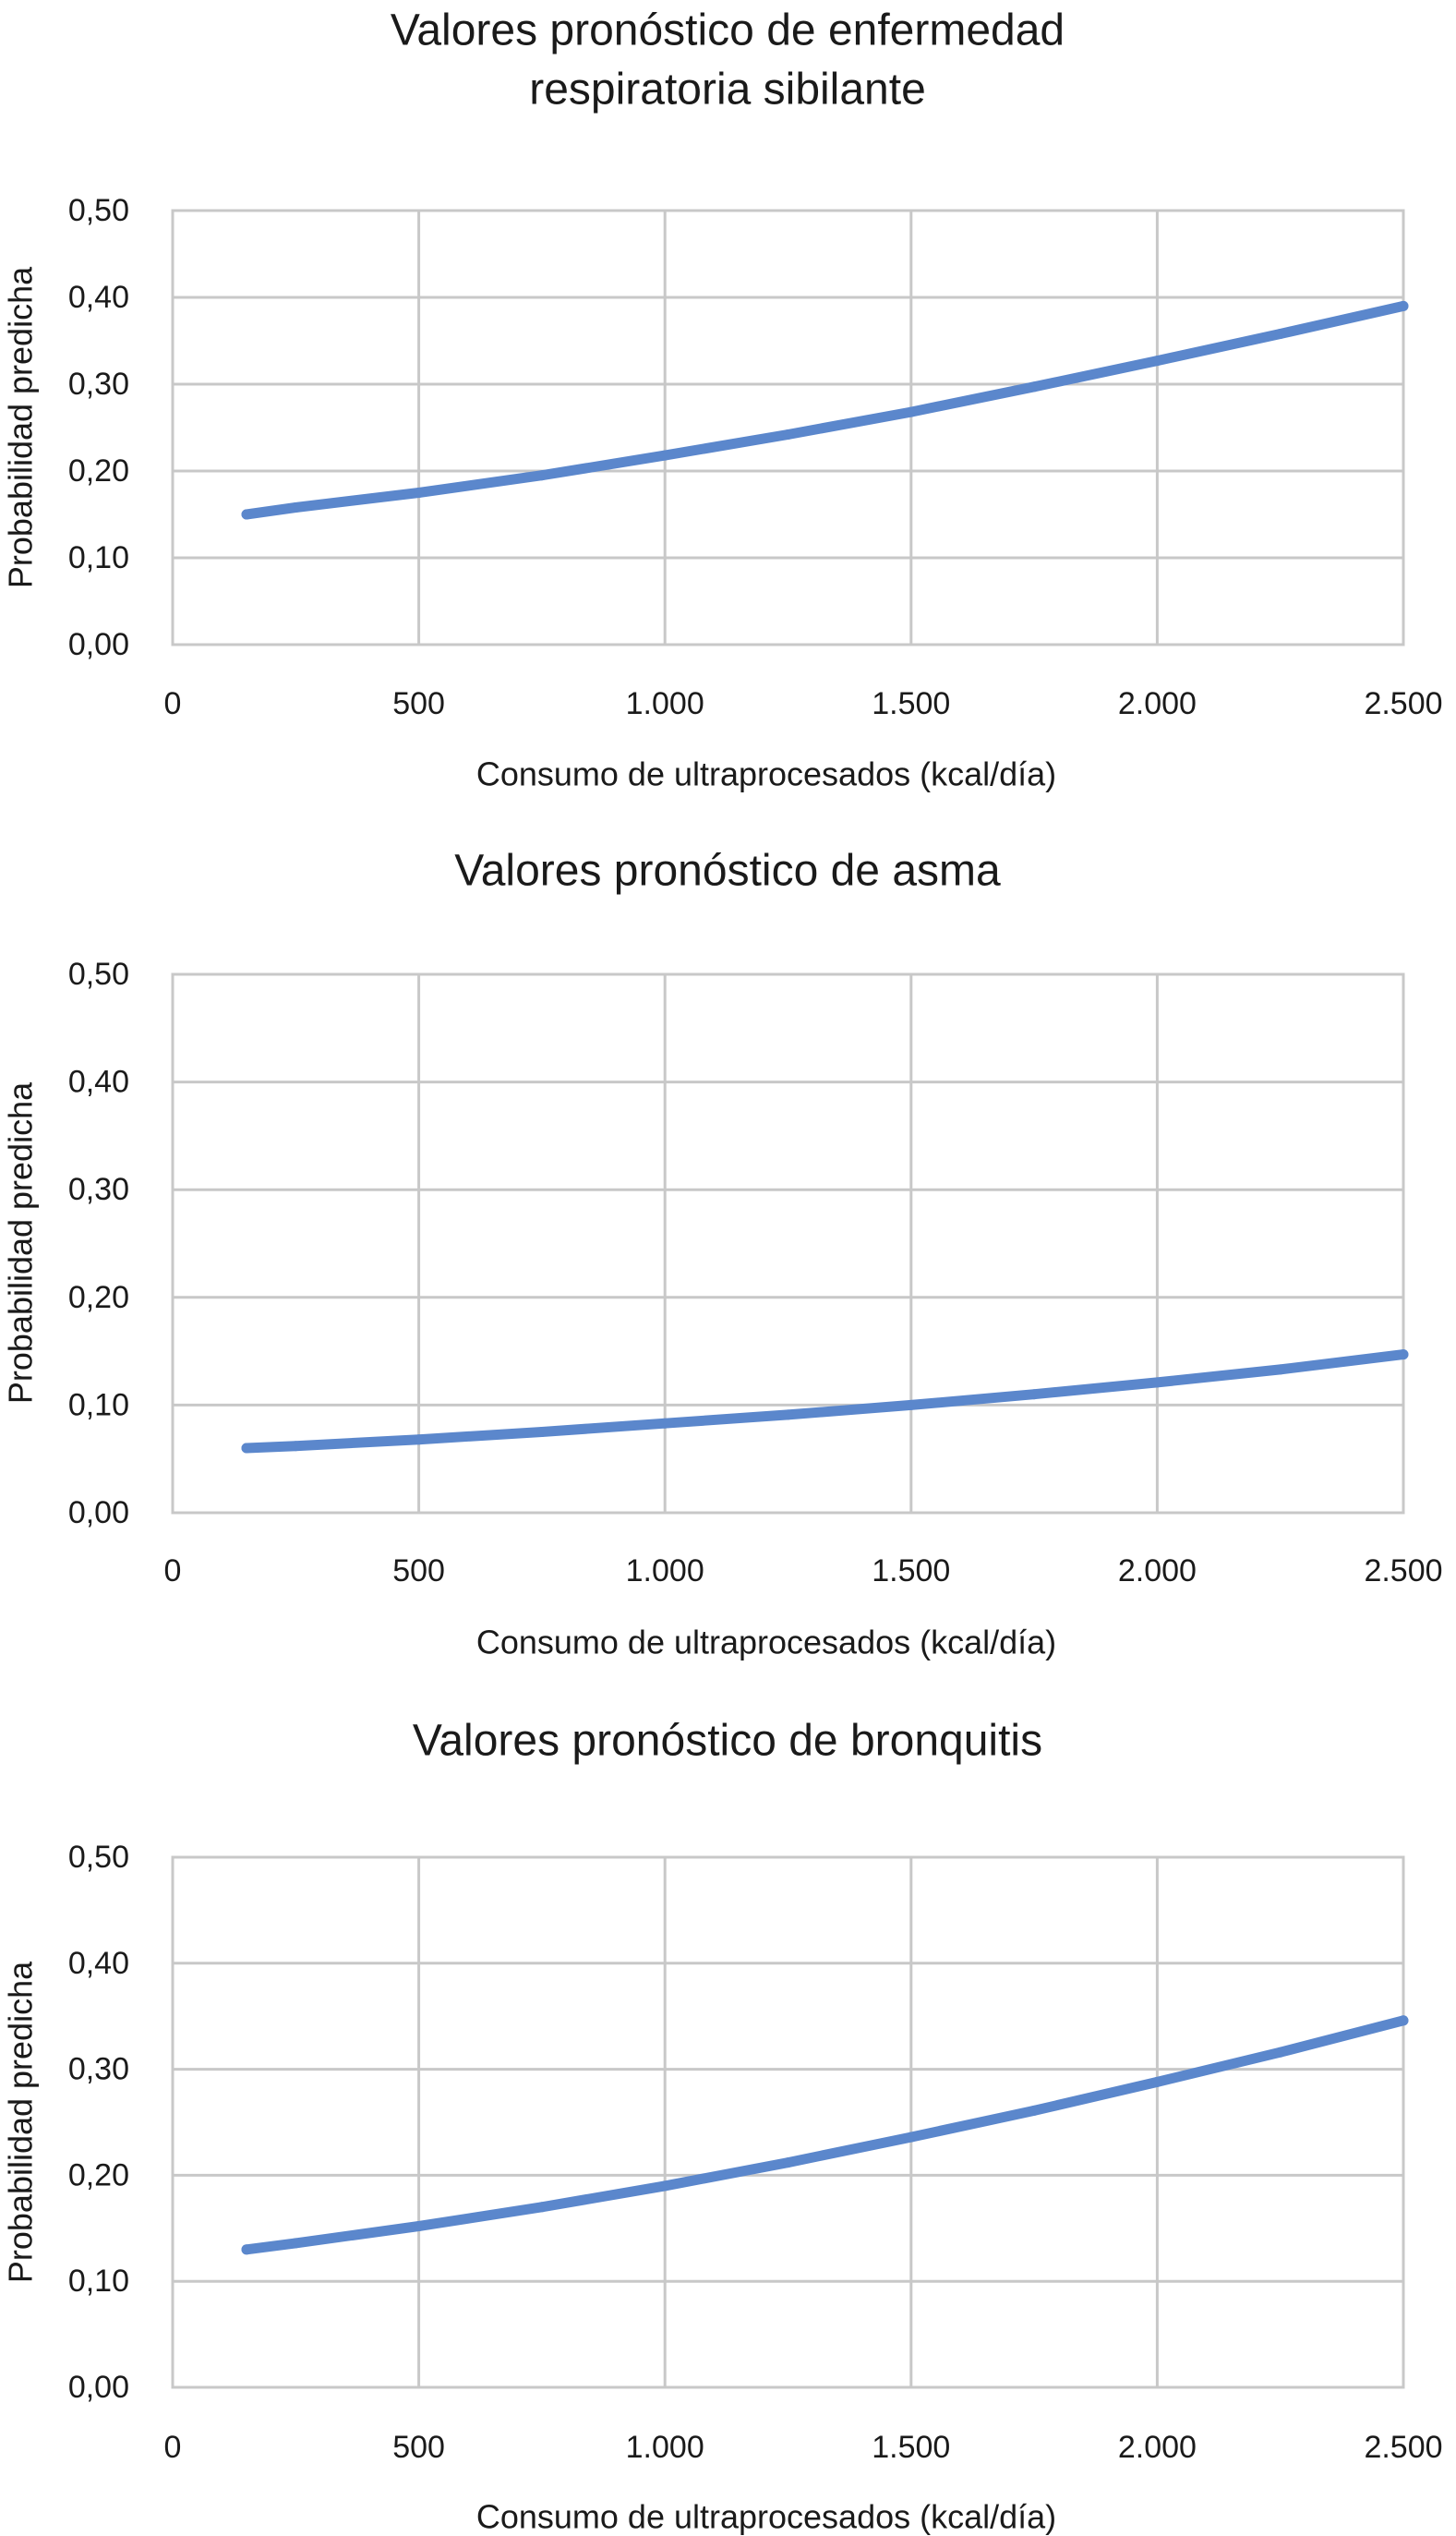 Image resolution: width=1456 pixels, height=2536 pixels. I want to click on chart-title: Valores pronóstico de bronquitis, so click(727, 1741).